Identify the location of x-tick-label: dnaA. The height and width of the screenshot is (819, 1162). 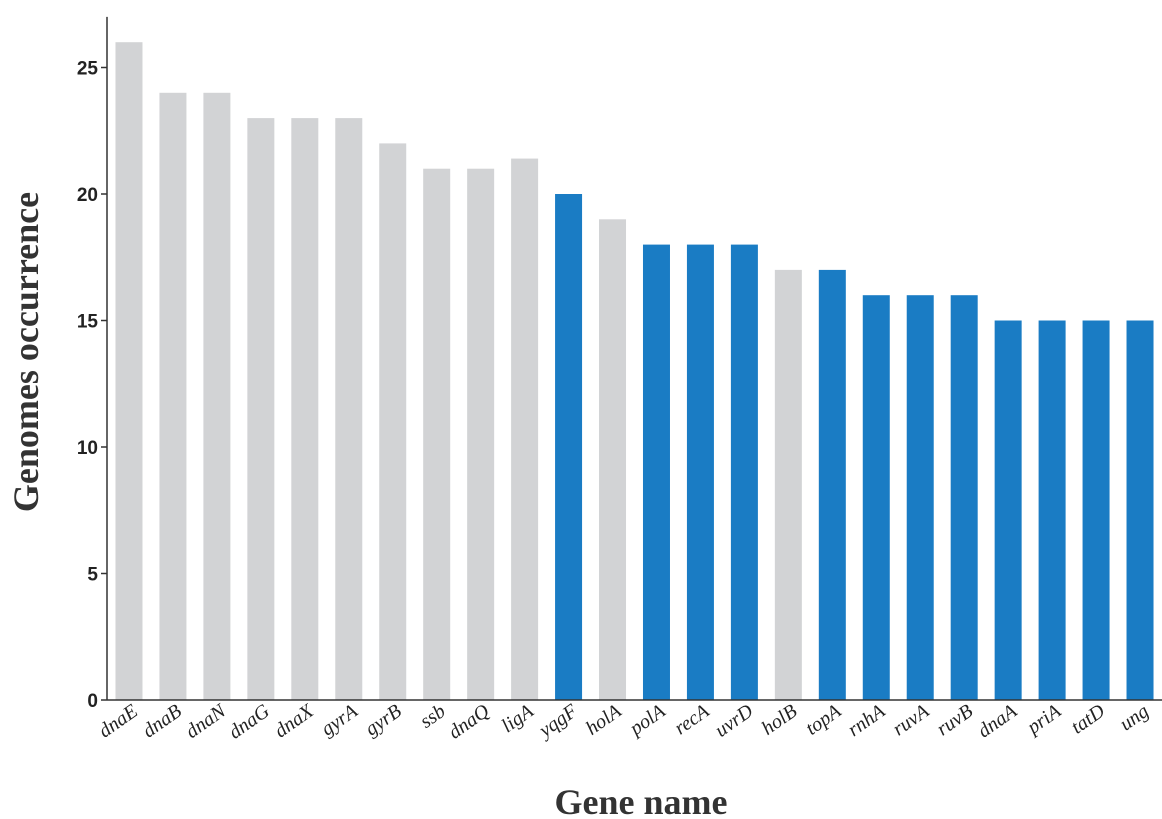
(998, 721).